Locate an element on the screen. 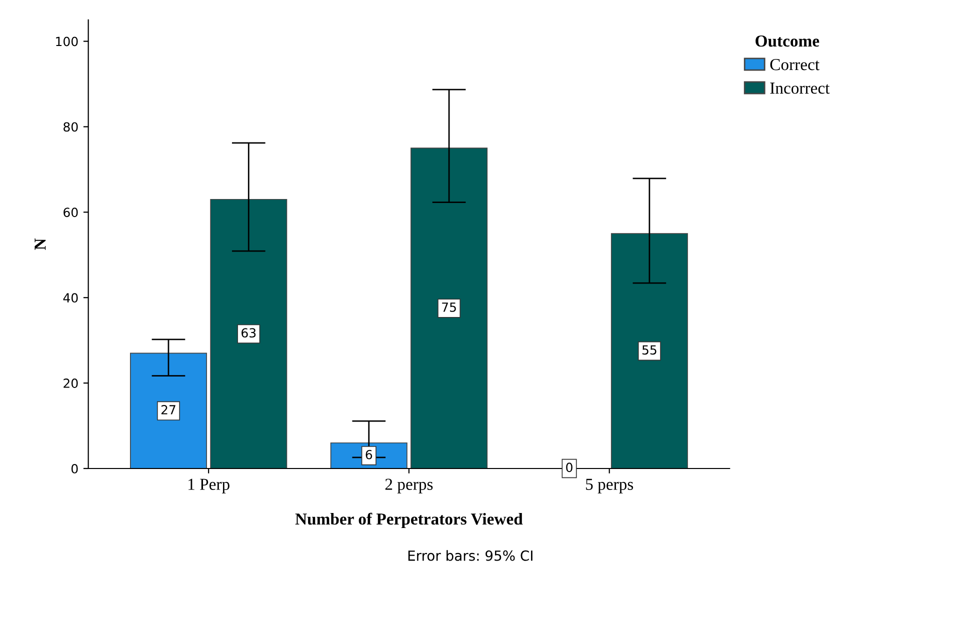  data-label: 6 is located at coordinates (369, 455).